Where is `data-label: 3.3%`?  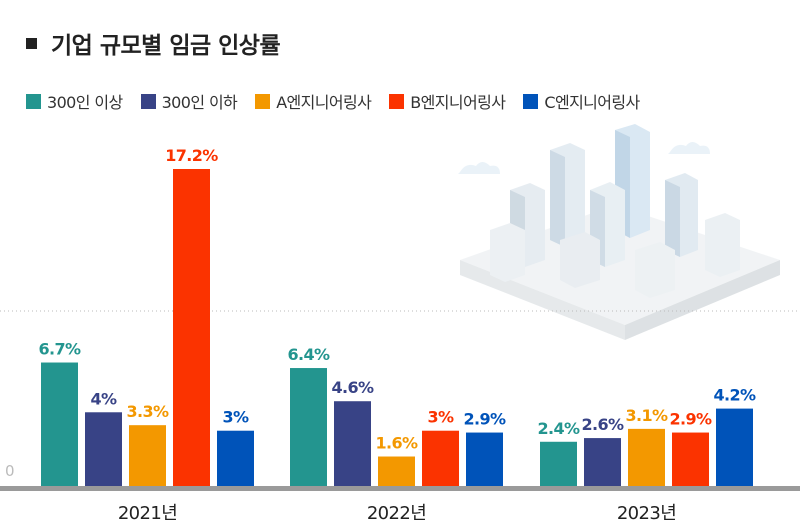 data-label: 3.3% is located at coordinates (148, 411).